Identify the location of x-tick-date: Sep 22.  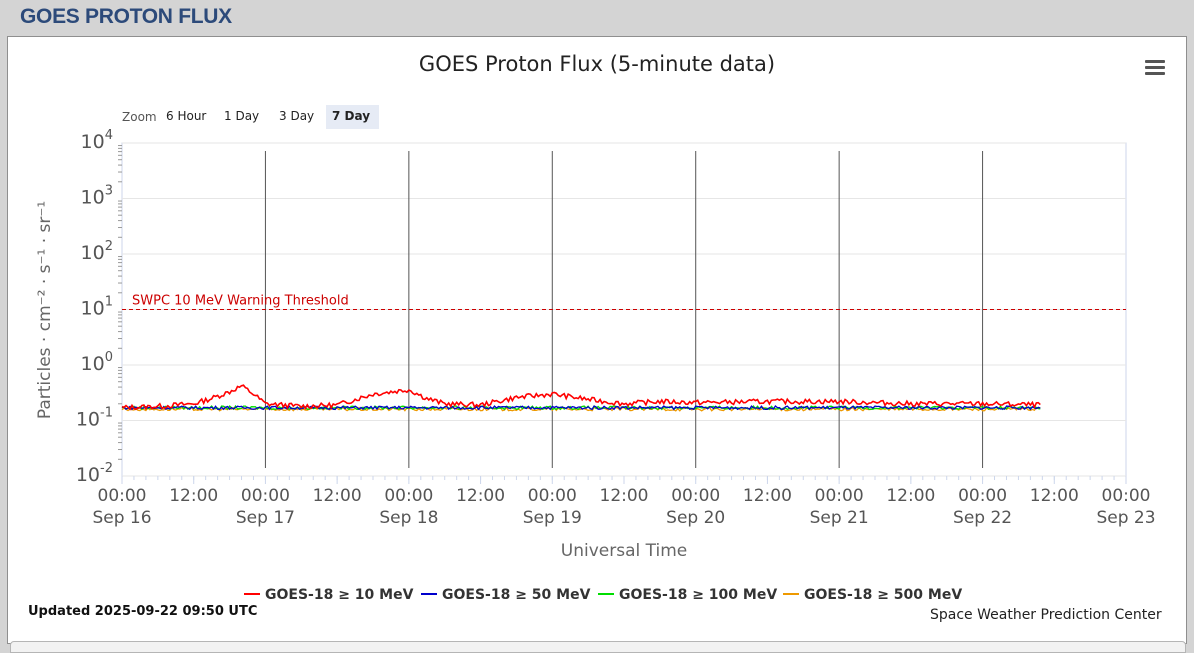
(982, 518).